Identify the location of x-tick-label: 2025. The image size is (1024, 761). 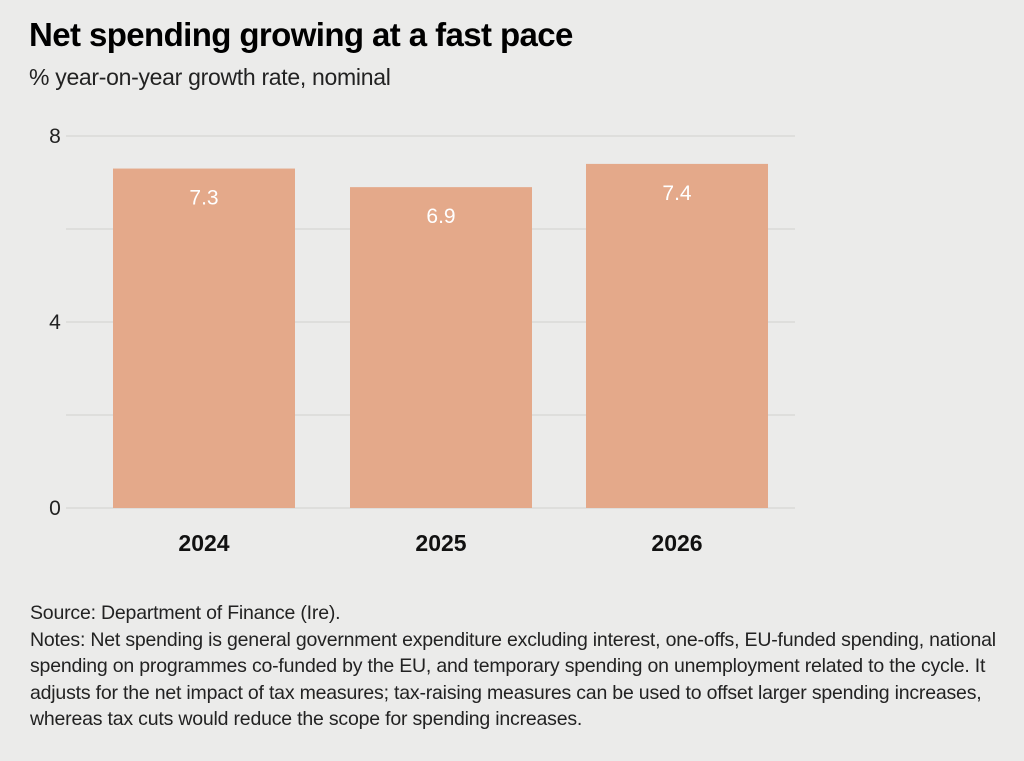
(440, 543).